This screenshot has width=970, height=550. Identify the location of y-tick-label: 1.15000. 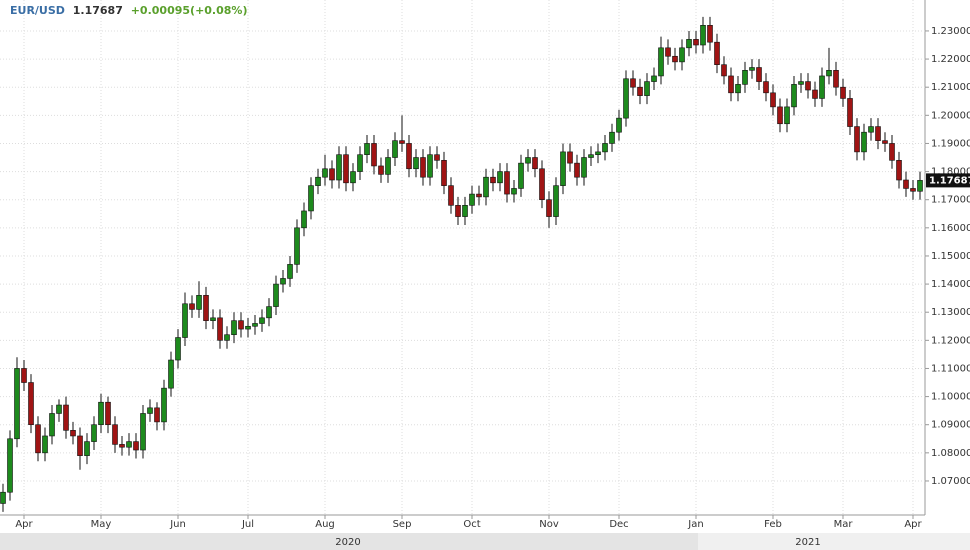
(950, 256).